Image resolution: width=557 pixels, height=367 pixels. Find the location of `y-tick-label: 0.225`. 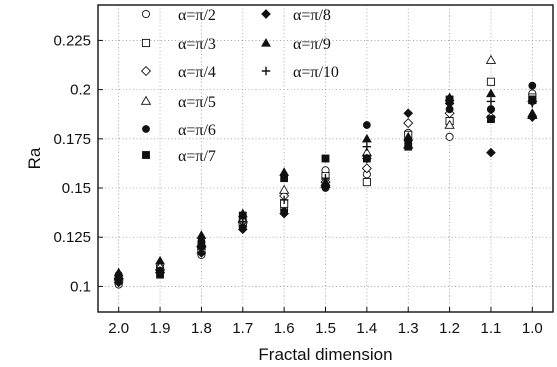

y-tick-label: 0.225 is located at coordinates (72, 40).